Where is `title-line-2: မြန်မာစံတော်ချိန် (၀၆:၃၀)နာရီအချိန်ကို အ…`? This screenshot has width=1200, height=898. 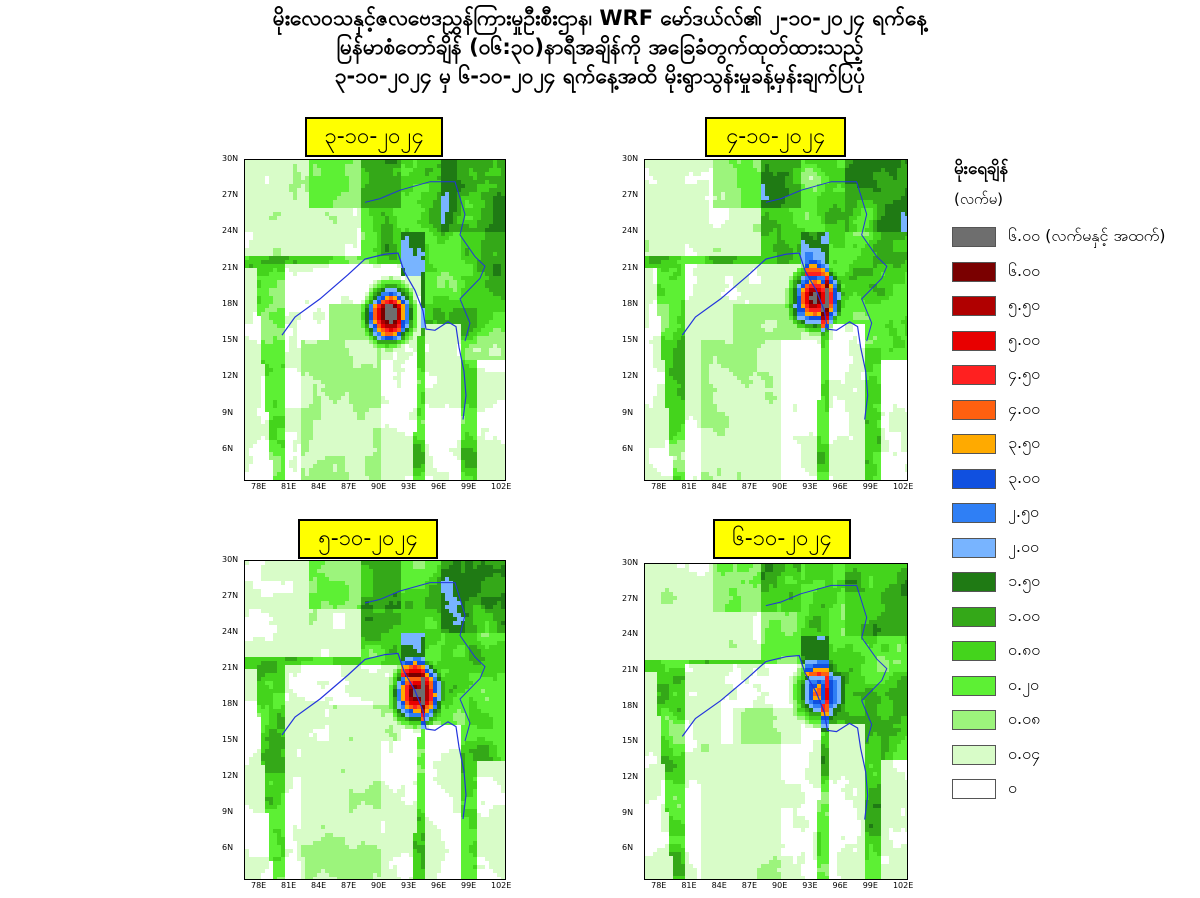 title-line-2: မြန်မာစံတော်ချိန် (၀၆:၃၀)နာရီအချိန်ကို အ… is located at coordinates (600, 47).